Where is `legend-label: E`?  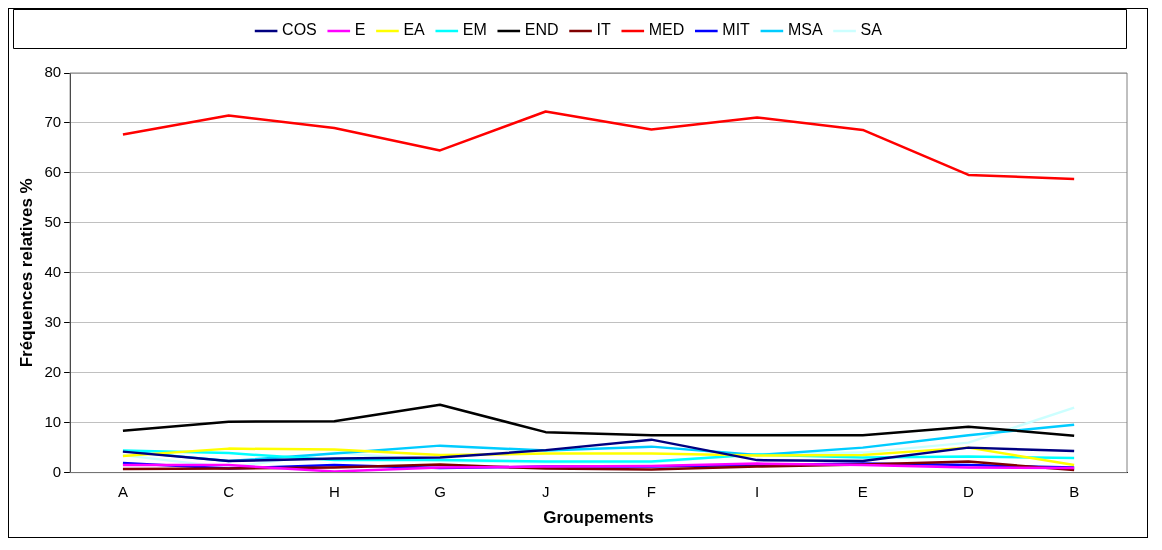
legend-label: E is located at coordinates (360, 30).